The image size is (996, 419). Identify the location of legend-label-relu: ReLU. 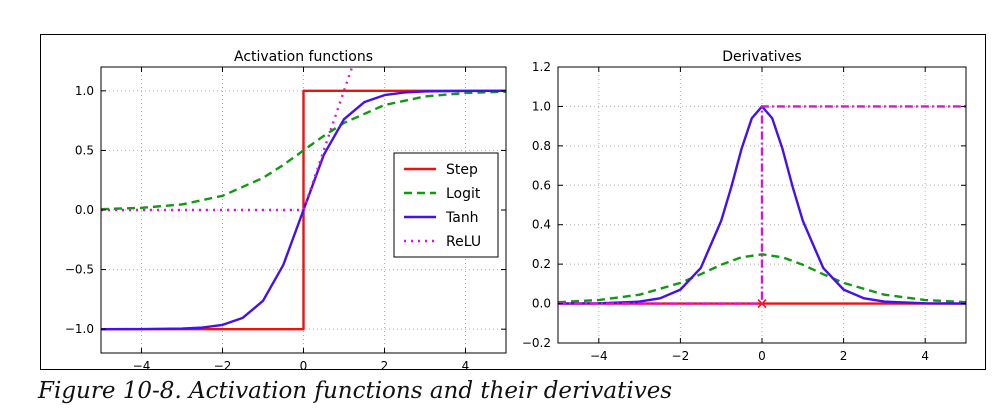
(463, 242).